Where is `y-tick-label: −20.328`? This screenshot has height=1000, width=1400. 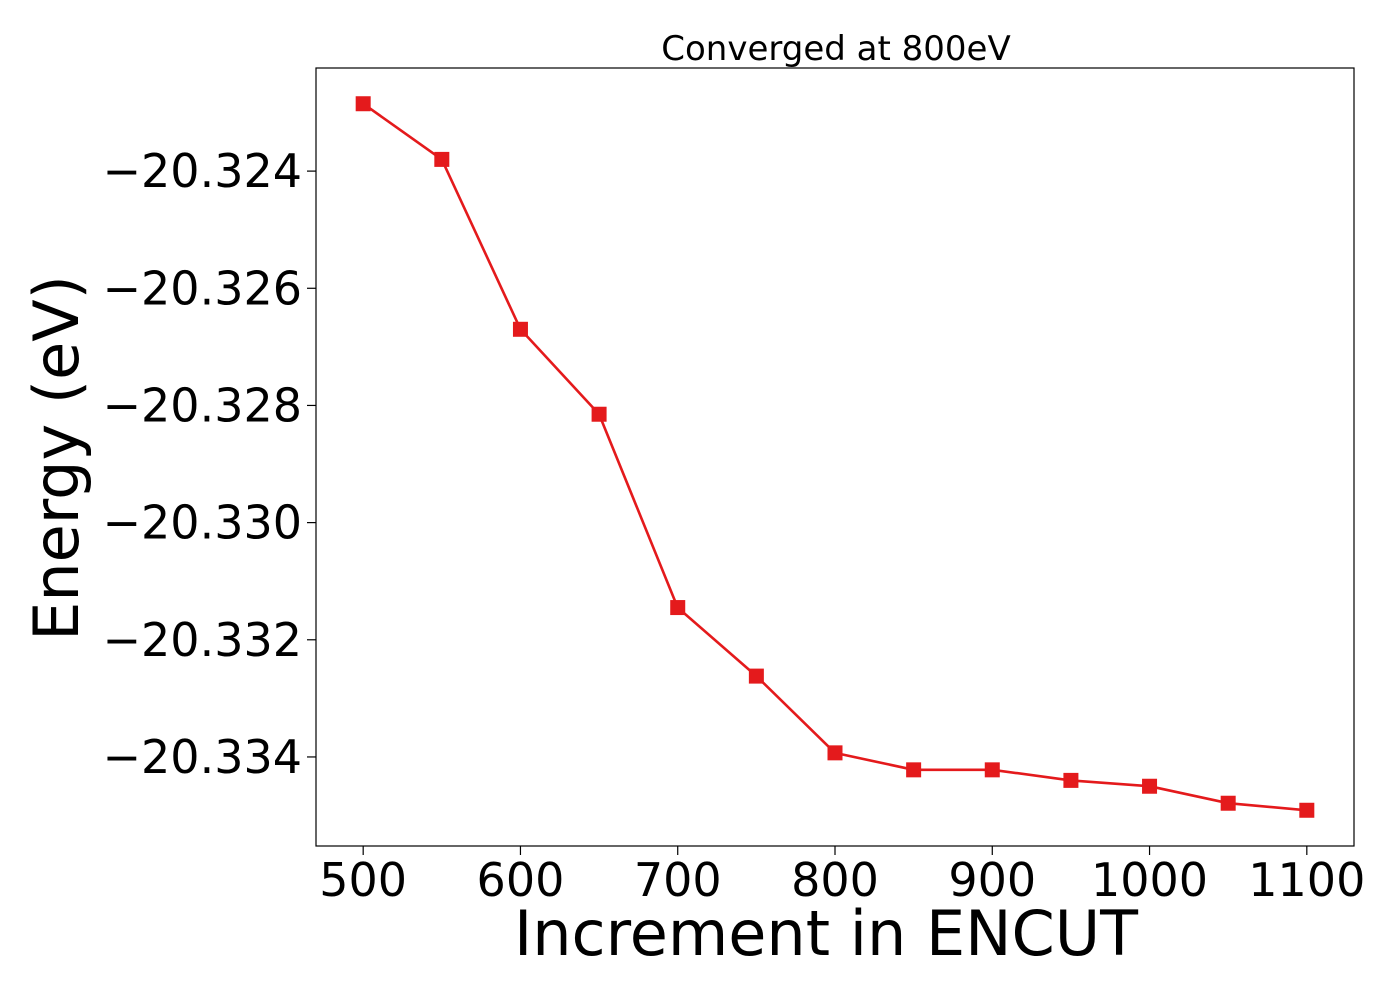
y-tick-label: −20.328 is located at coordinates (203, 405).